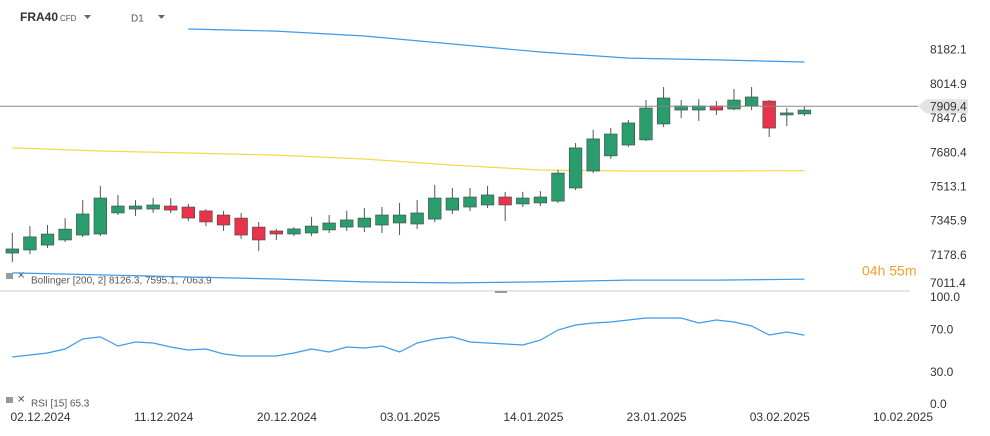 This screenshot has height=436, width=990. I want to click on x-tick-label: 23.01.2025, so click(657, 417).